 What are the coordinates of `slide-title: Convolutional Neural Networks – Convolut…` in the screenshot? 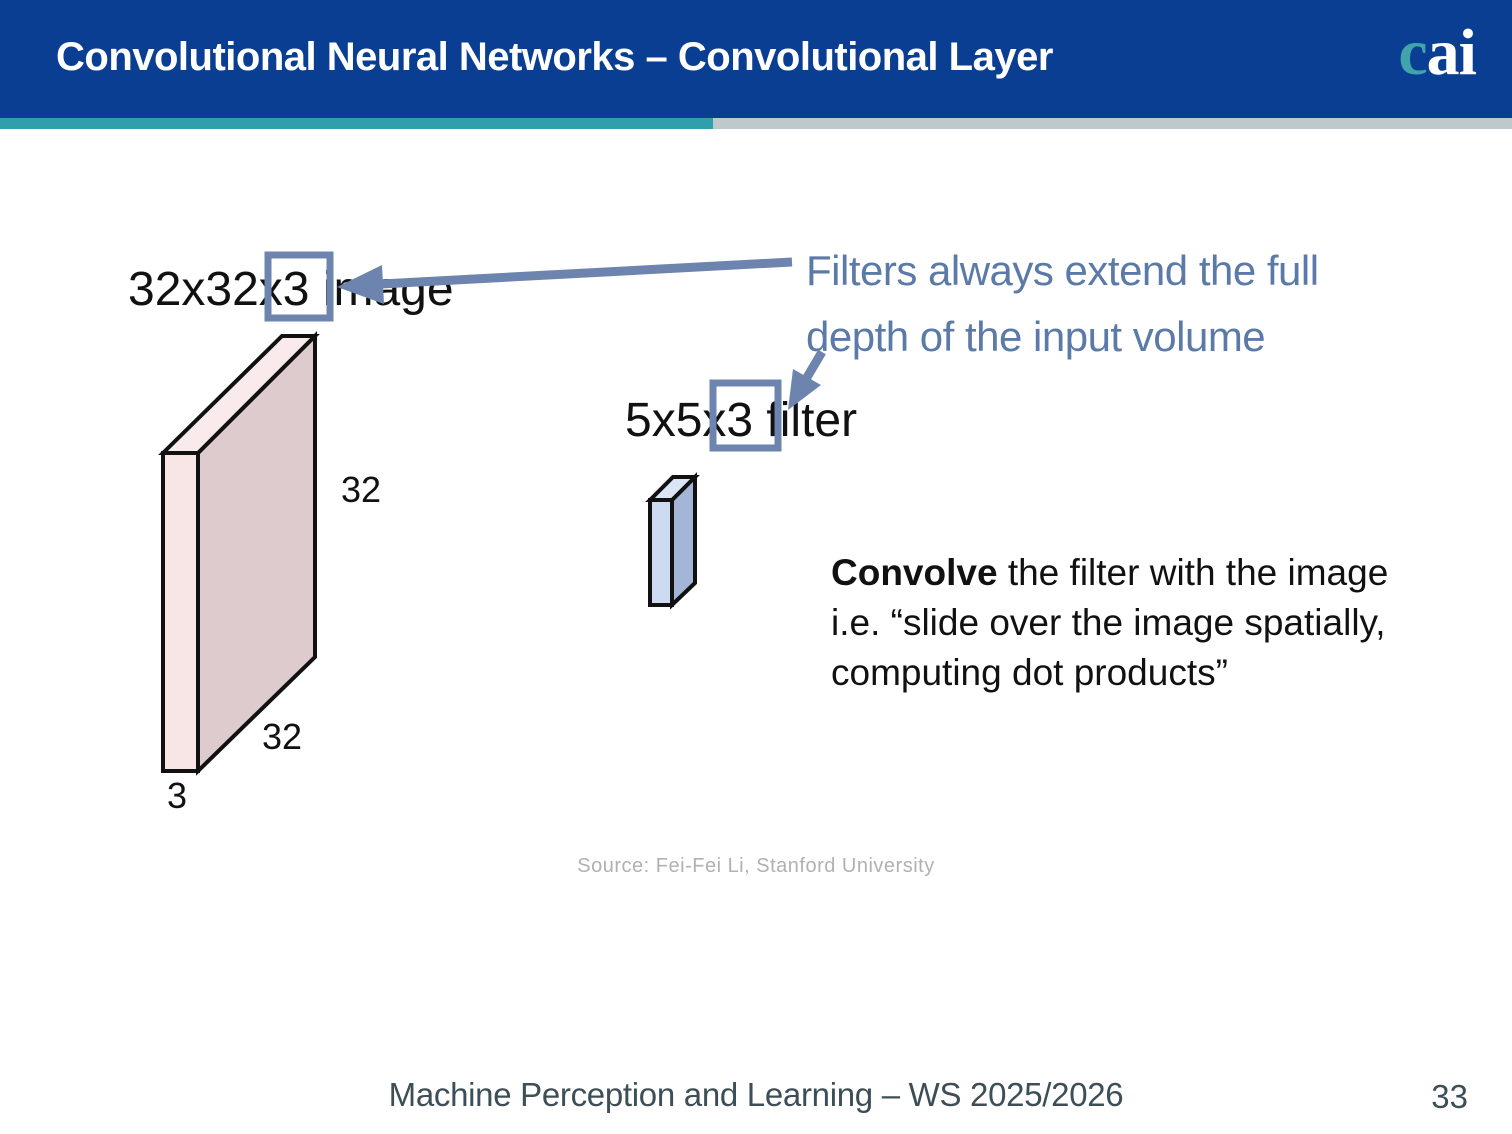 It's located at (554, 57).